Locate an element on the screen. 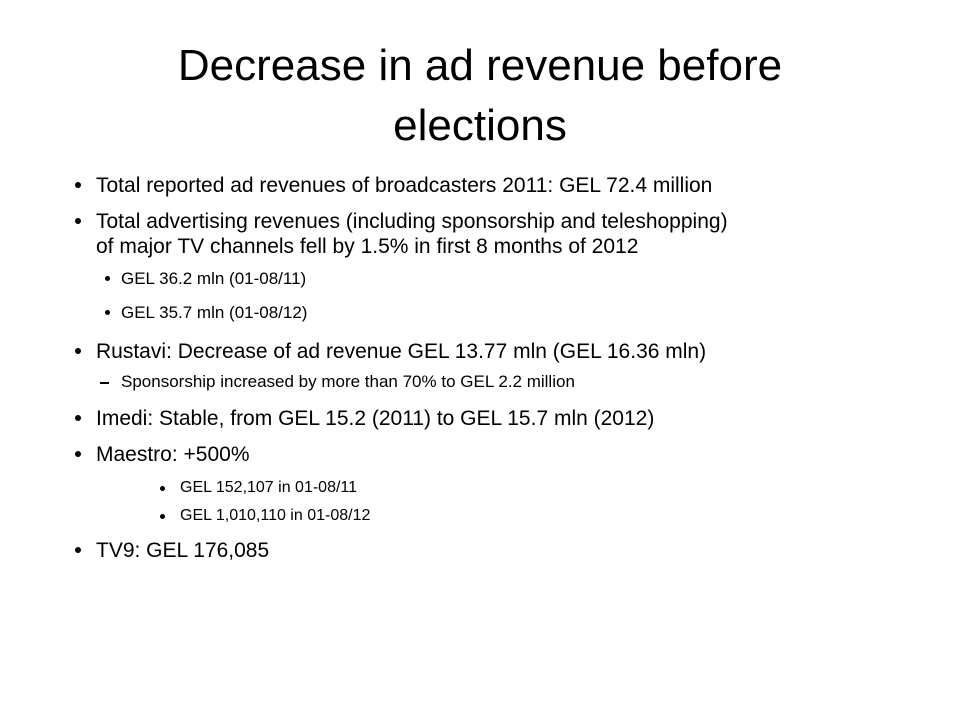  sub-bullet-2011: GEL 36.2 mln (01-08/11) is located at coordinates (214, 278).